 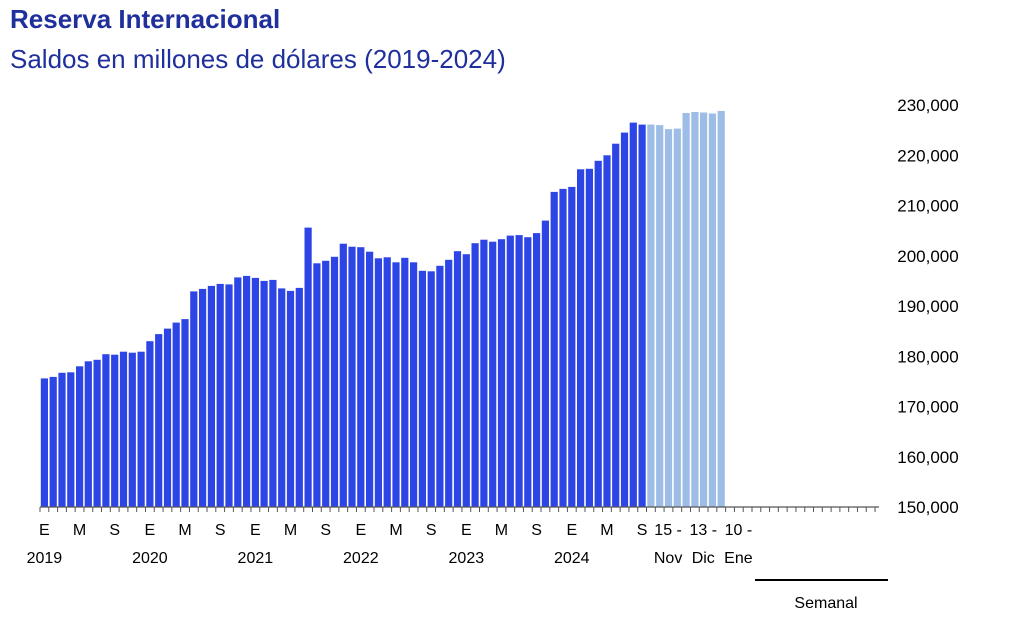 I want to click on year-label: 2019, so click(x=45, y=558).